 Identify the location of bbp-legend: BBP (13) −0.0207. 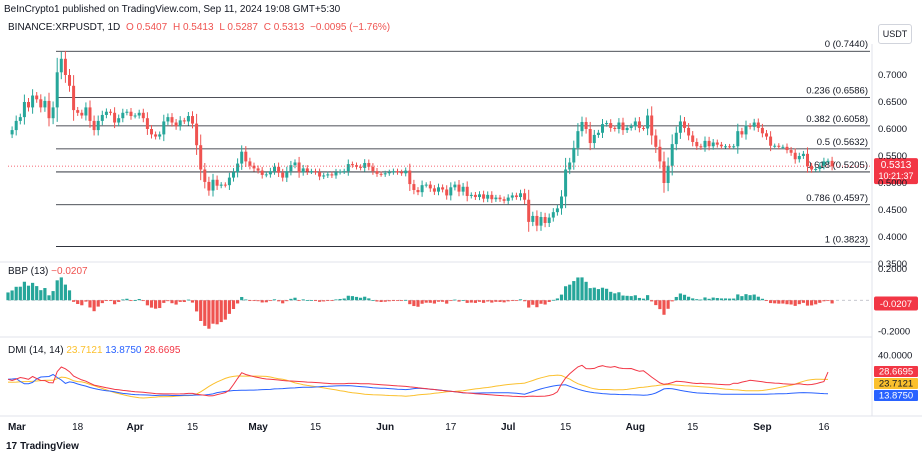
(48, 271).